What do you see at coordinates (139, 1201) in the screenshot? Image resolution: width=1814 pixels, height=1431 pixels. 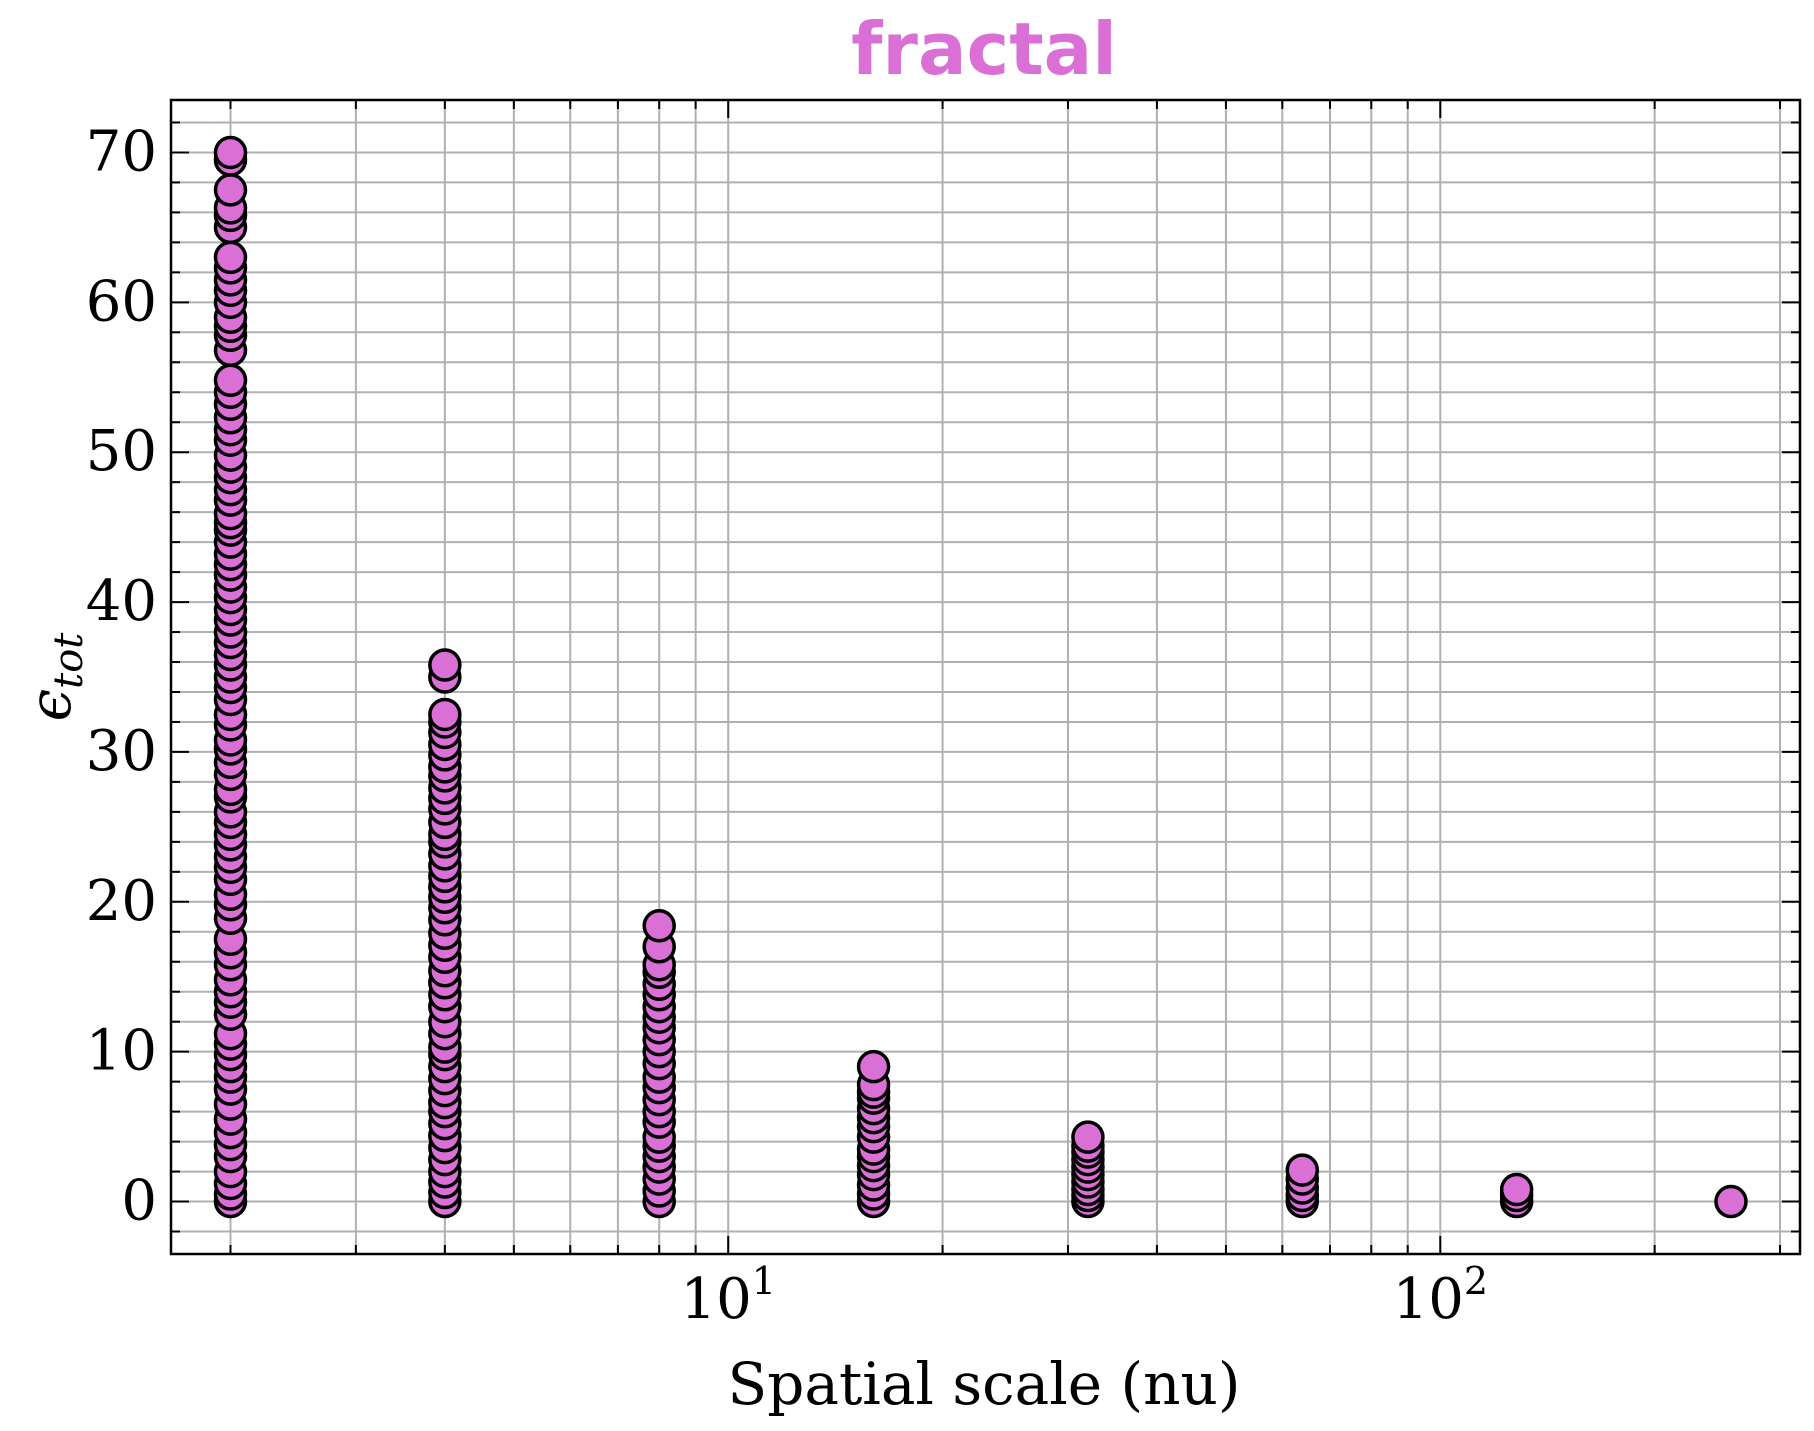 I see `y-tick-label: 0` at bounding box center [139, 1201].